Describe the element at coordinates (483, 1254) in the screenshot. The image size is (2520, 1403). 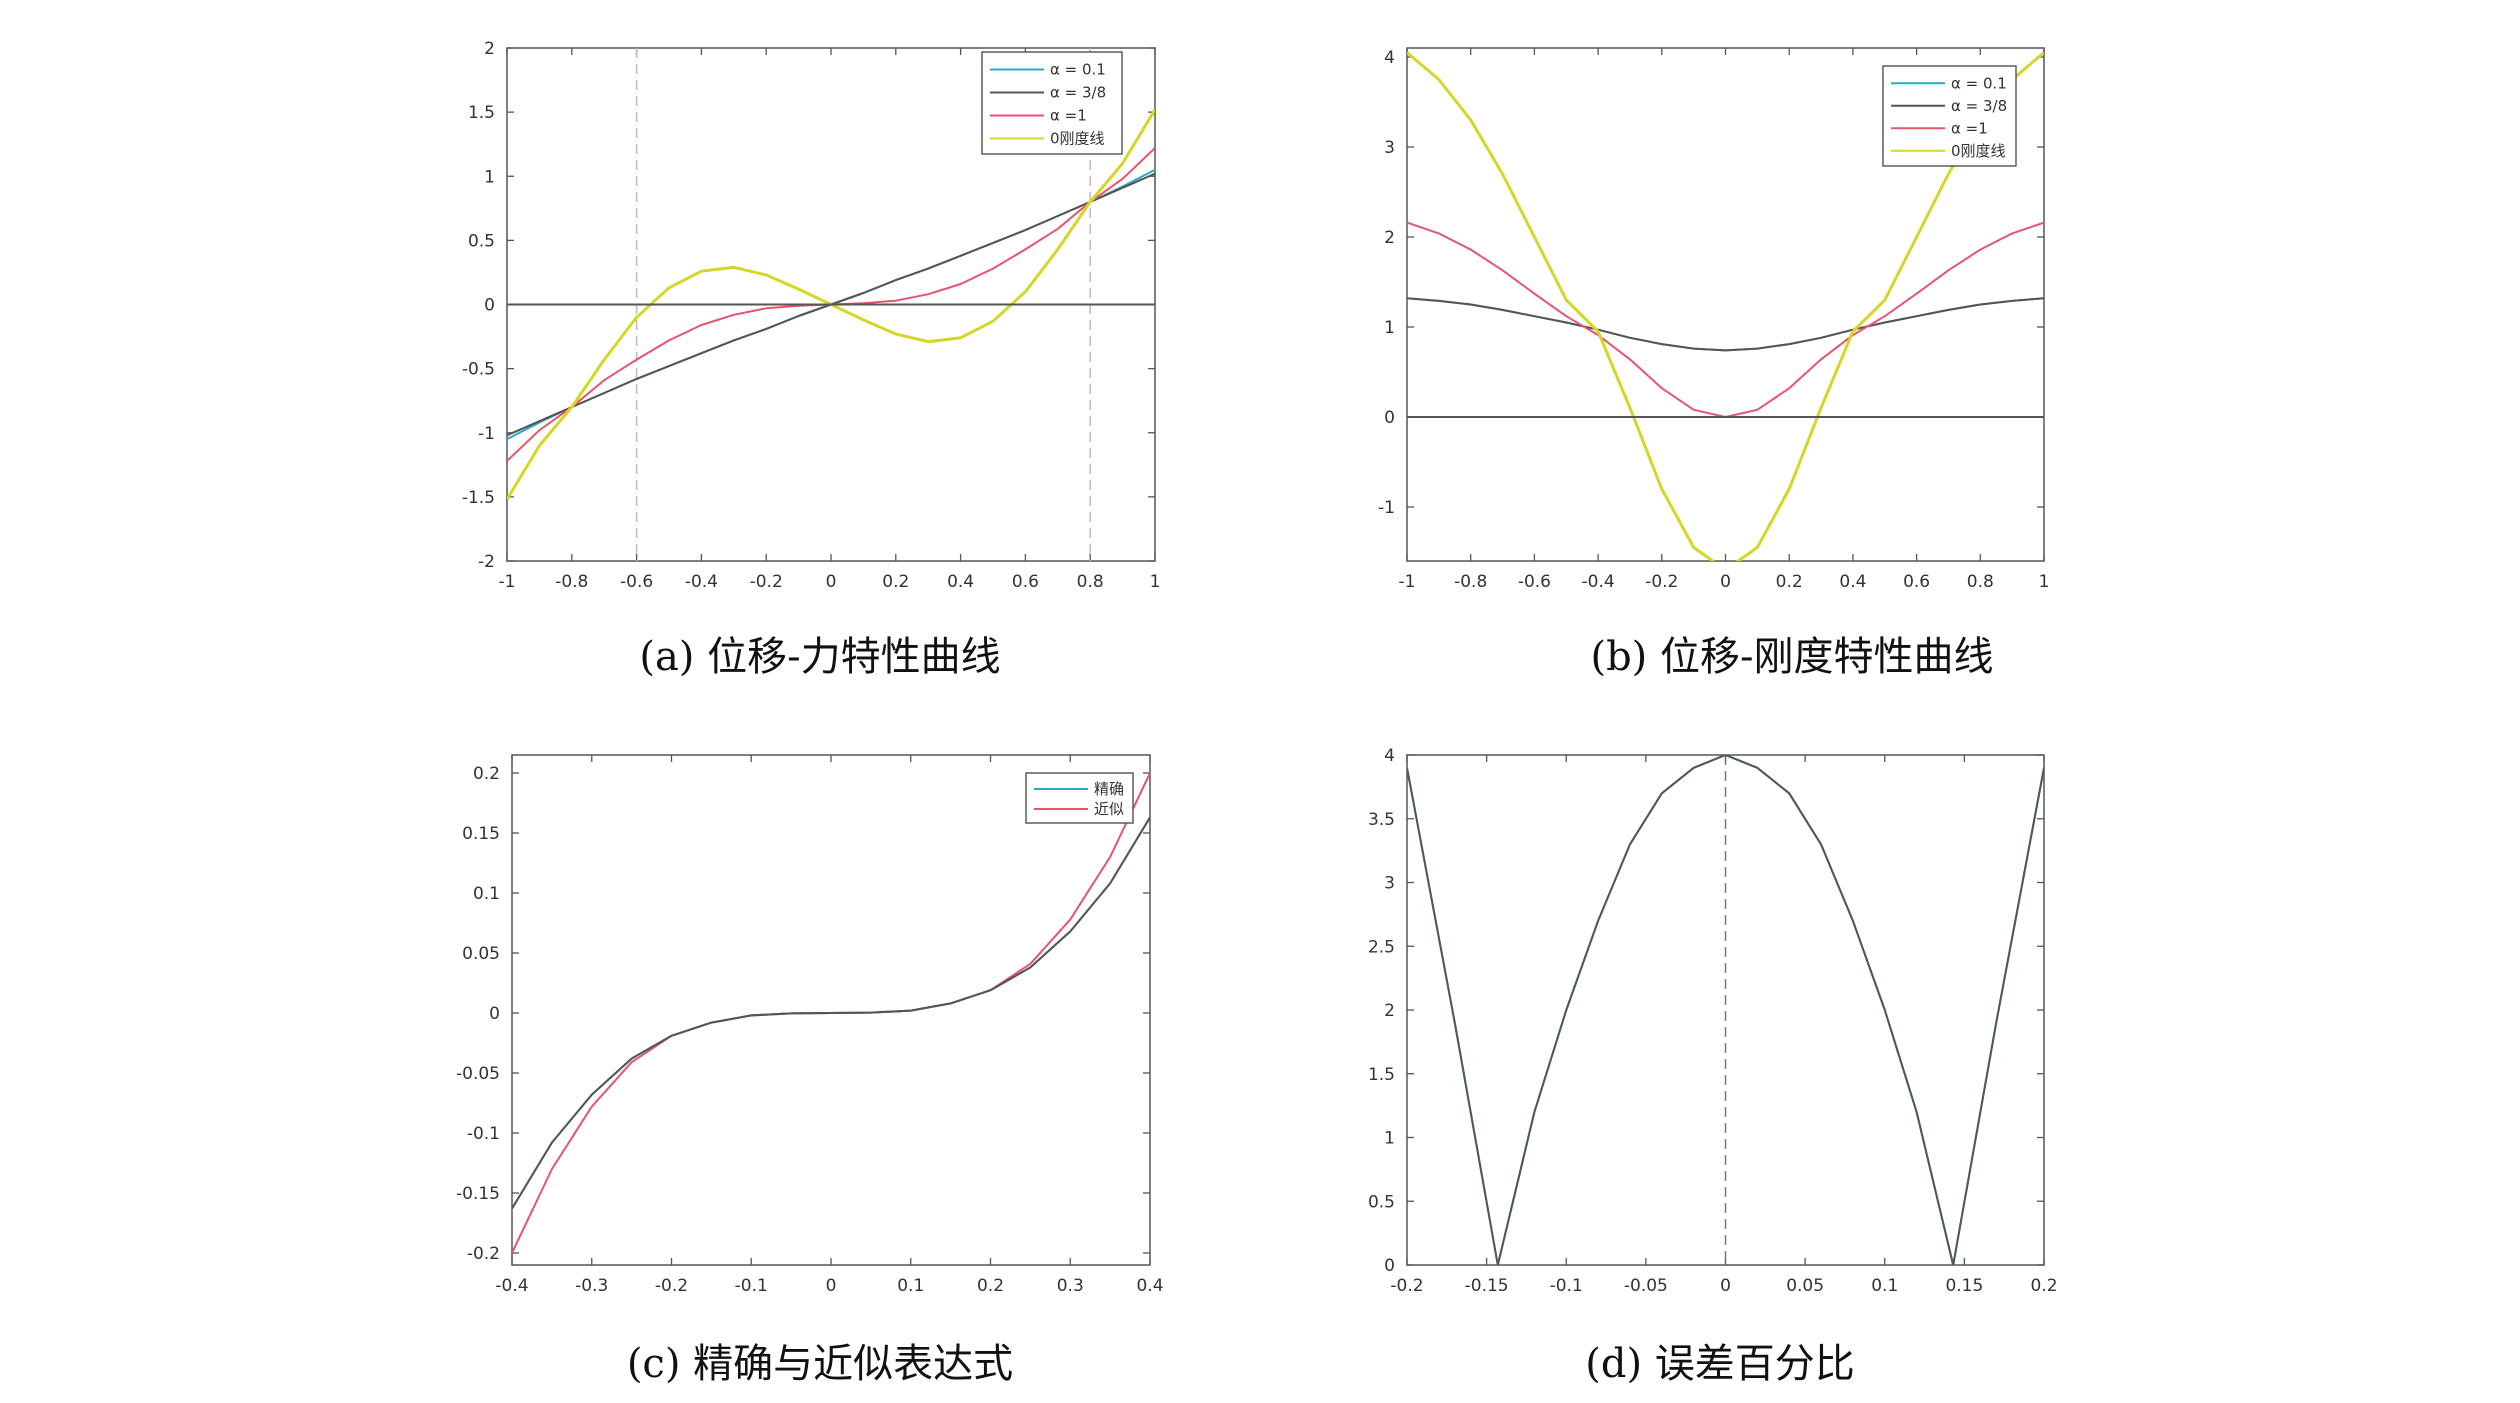
I see `y-tick-label: -0.2` at that location.